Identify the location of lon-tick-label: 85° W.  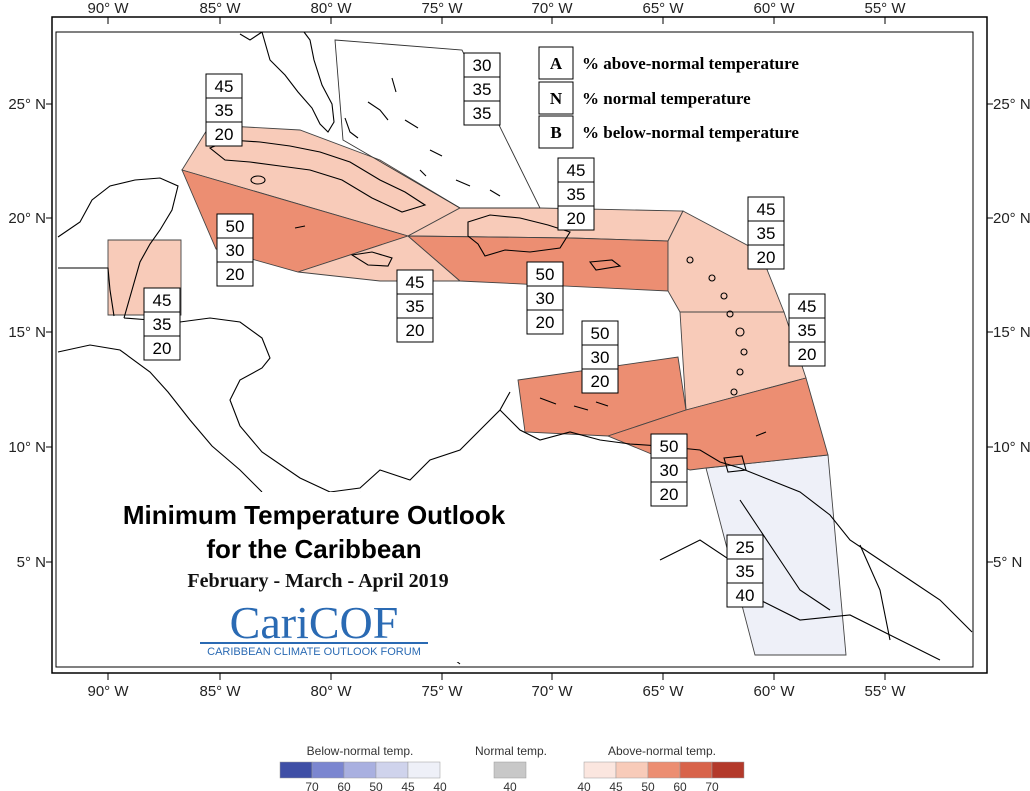
(220, 691).